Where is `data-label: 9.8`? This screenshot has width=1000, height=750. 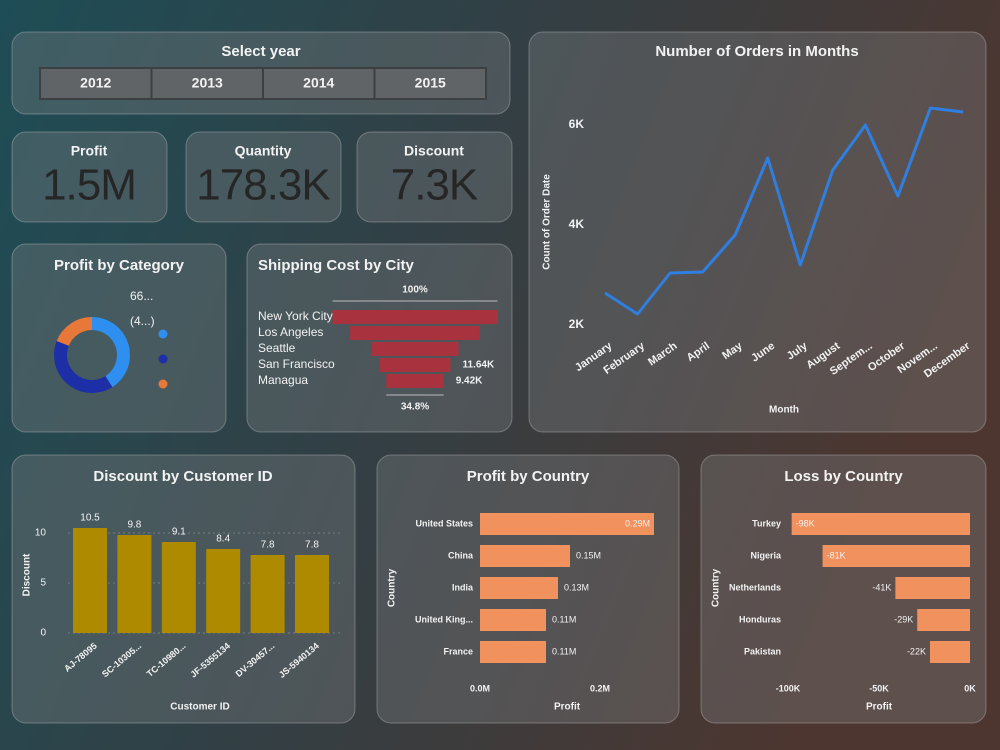 data-label: 9.8 is located at coordinates (134, 525).